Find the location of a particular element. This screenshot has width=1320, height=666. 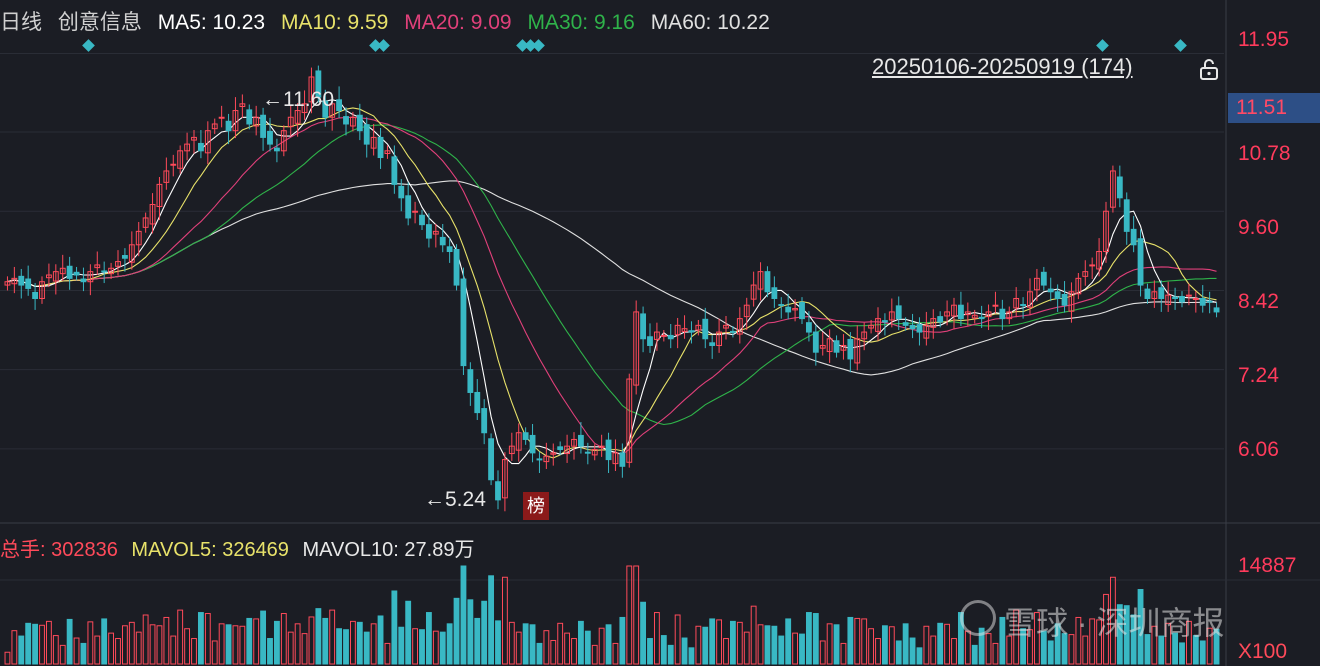

stock-name: 创意信息 is located at coordinates (99, 22).